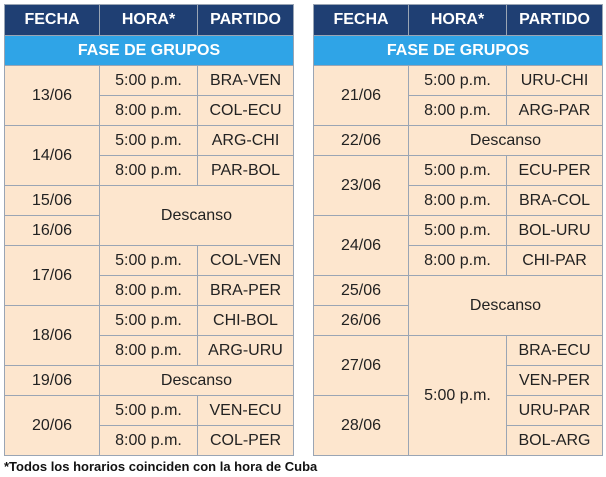 The width and height of the screenshot is (606, 477). I want to click on date-cell: 13/06, so click(52, 95).